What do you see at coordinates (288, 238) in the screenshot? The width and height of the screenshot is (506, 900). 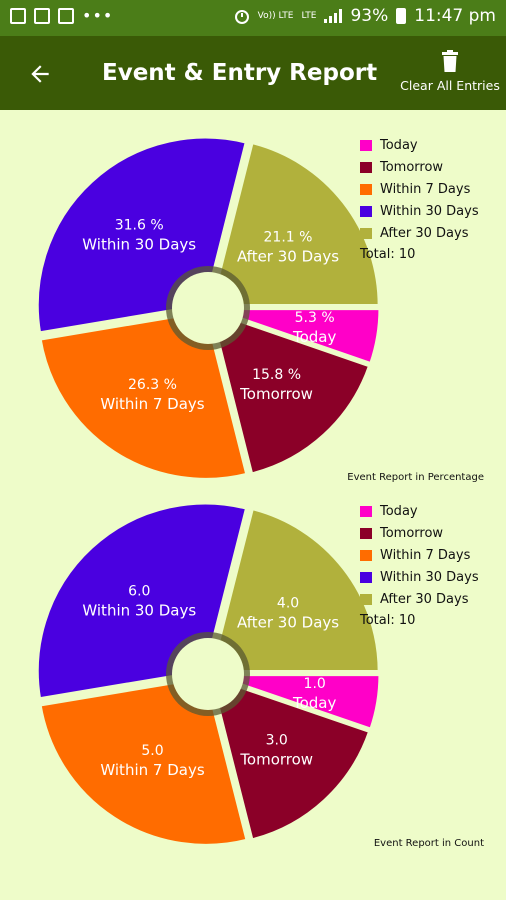 I see `pie-value-label-after-30-days: 21.1 %` at bounding box center [288, 238].